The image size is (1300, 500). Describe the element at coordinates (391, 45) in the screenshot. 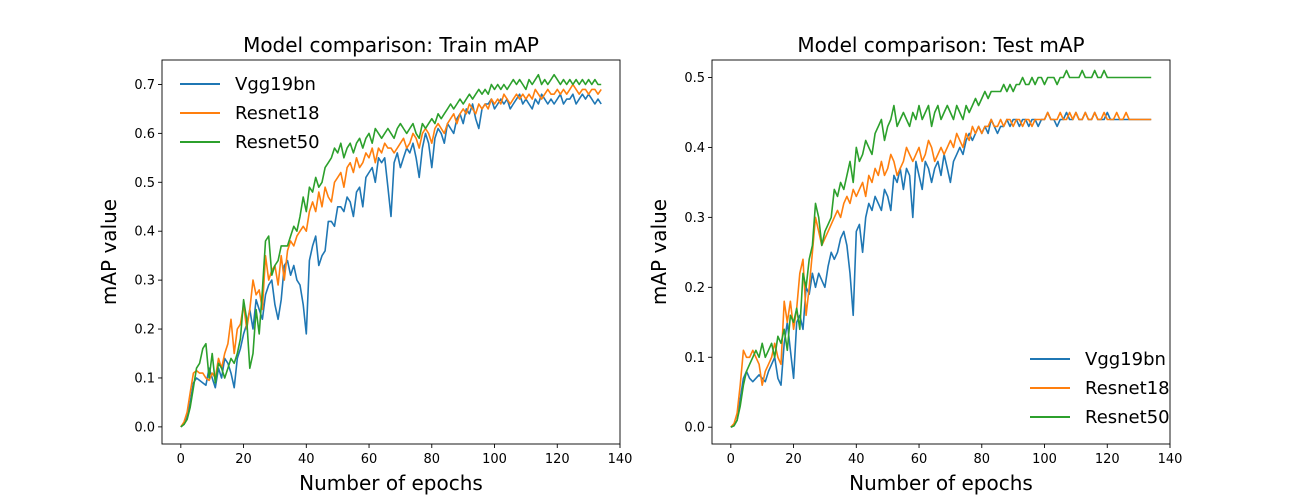

I see `chart-title: Model comparison: Train mAP` at that location.